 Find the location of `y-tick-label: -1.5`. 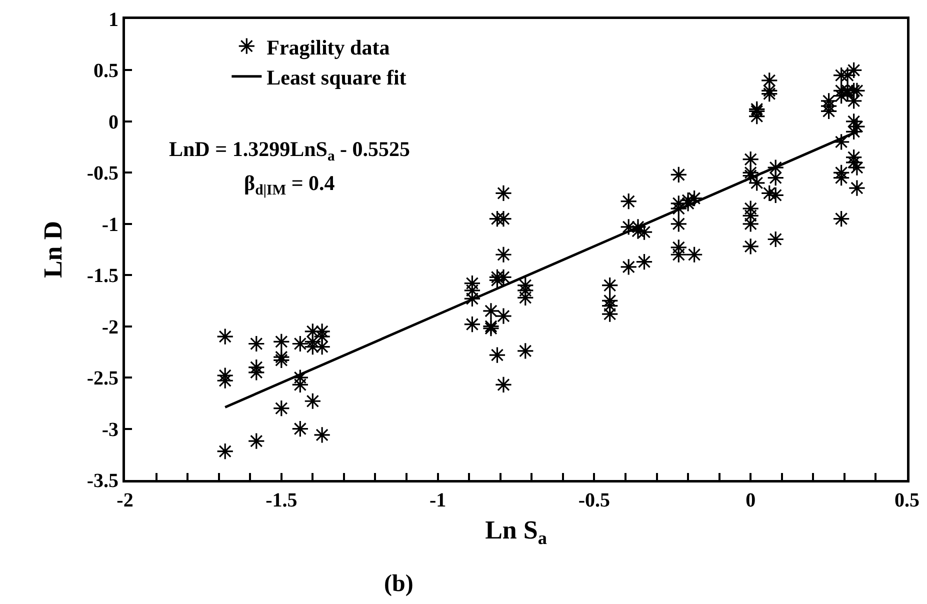

y-tick-label: -1.5 is located at coordinates (102, 276).